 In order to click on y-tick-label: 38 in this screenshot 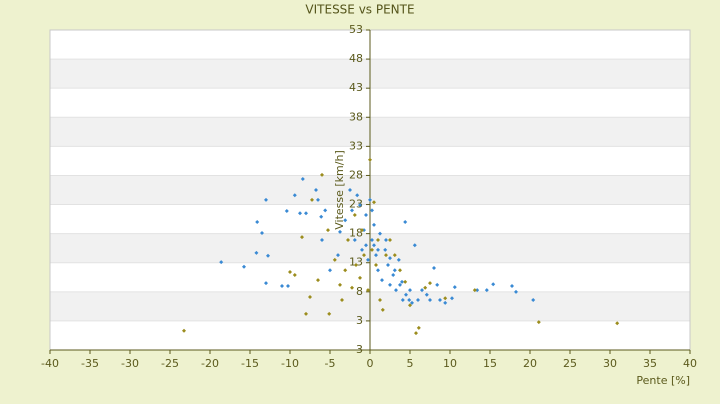, I will do `click(356, 116)`.